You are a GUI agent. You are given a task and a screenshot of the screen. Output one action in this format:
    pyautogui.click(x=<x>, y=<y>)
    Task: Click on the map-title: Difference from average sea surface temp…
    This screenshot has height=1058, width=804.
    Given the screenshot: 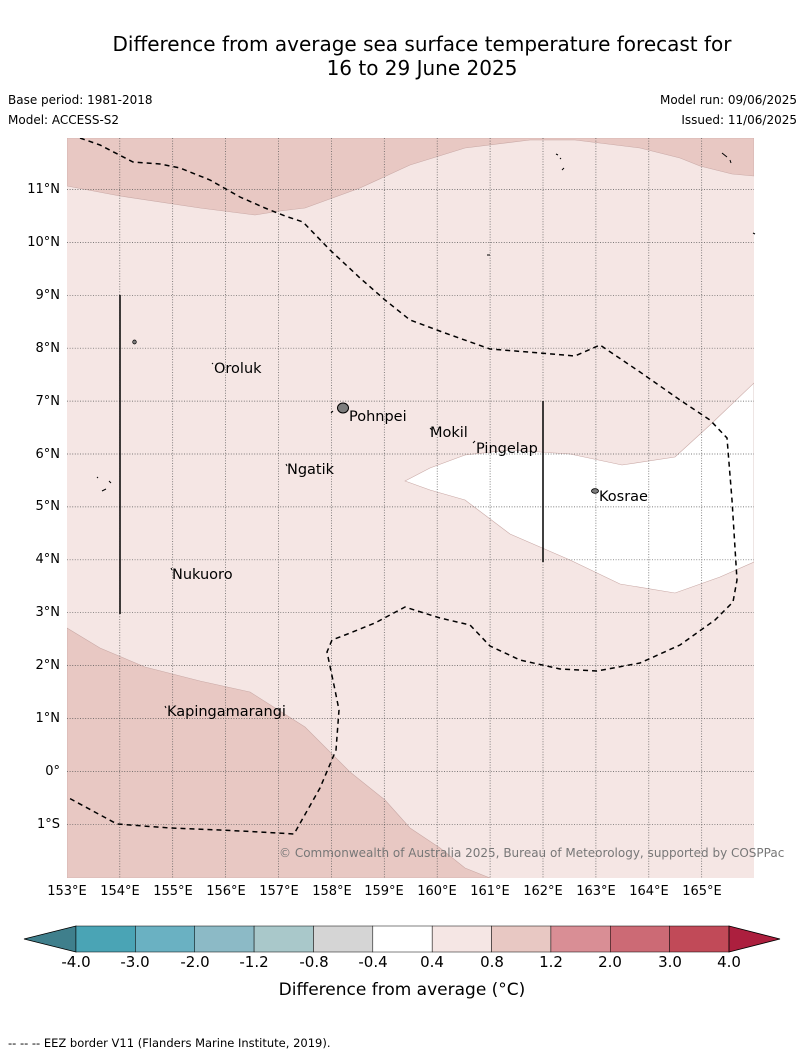 What is the action you would take?
    pyautogui.click(x=402, y=56)
    